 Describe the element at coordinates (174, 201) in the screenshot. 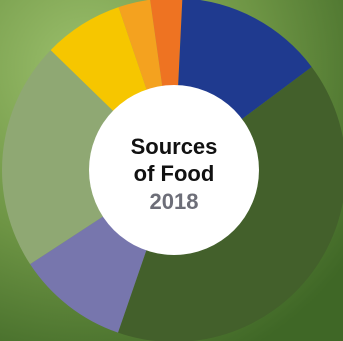

I see `chart-year: 2018` at that location.